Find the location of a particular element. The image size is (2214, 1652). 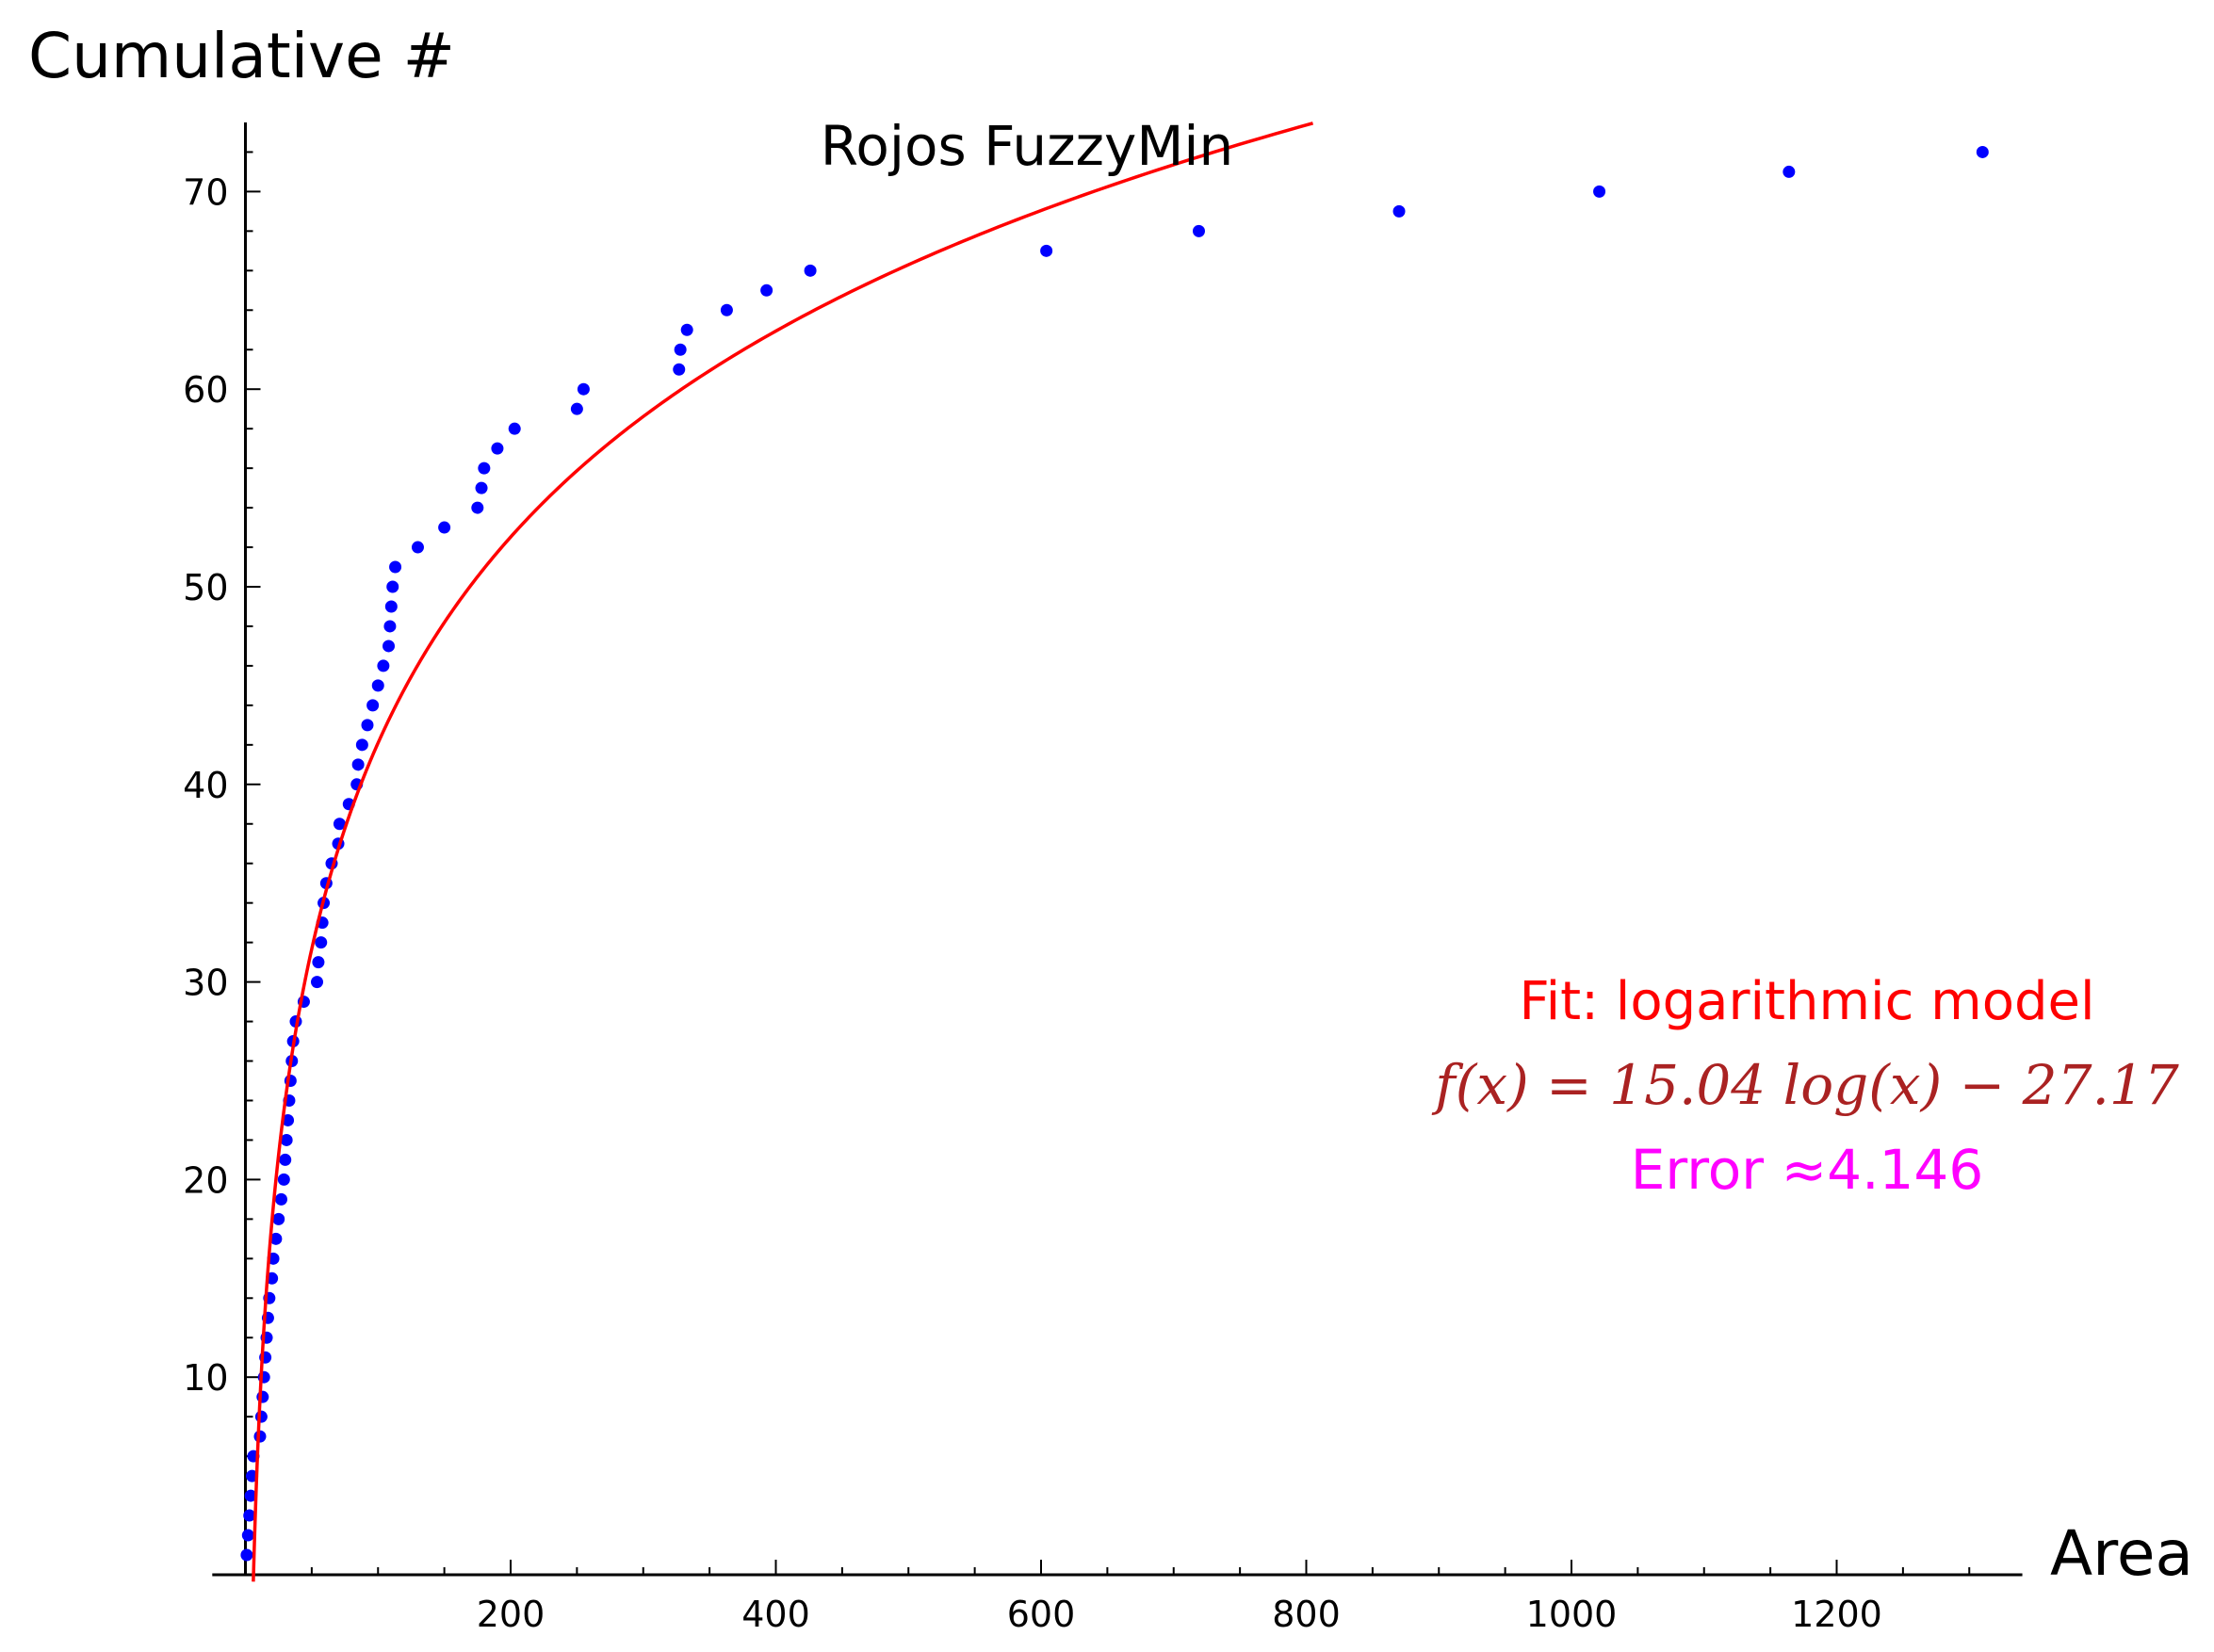

fit-formula: f(x) = 15.04 log(x) − 27.17 is located at coordinates (1805, 1085).